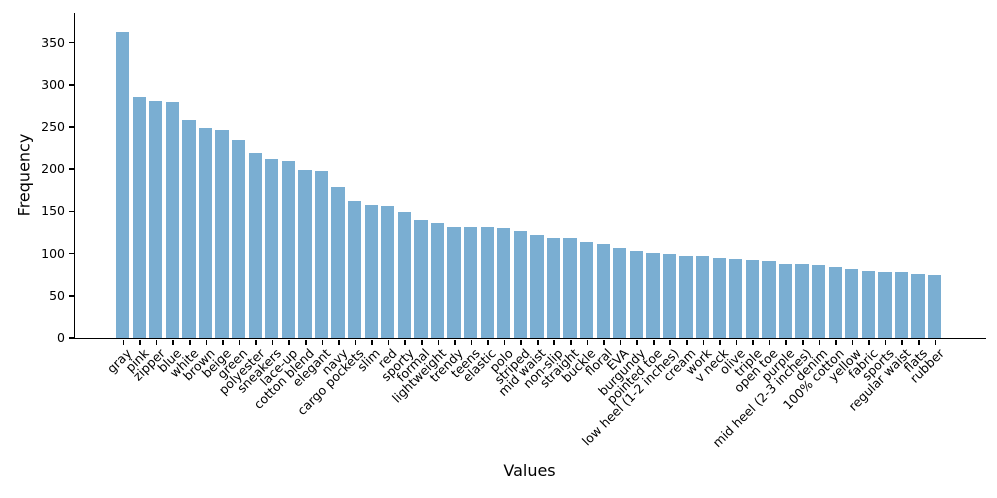 This screenshot has height=498, width=997. Describe the element at coordinates (529, 470) in the screenshot. I see `x-axis-label: Values` at that location.